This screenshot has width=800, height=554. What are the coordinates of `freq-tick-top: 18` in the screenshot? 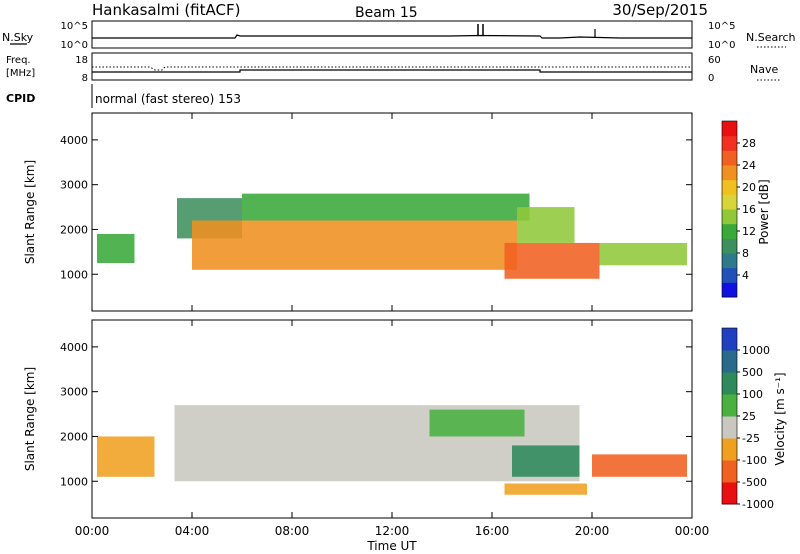 It's located at (81, 60).